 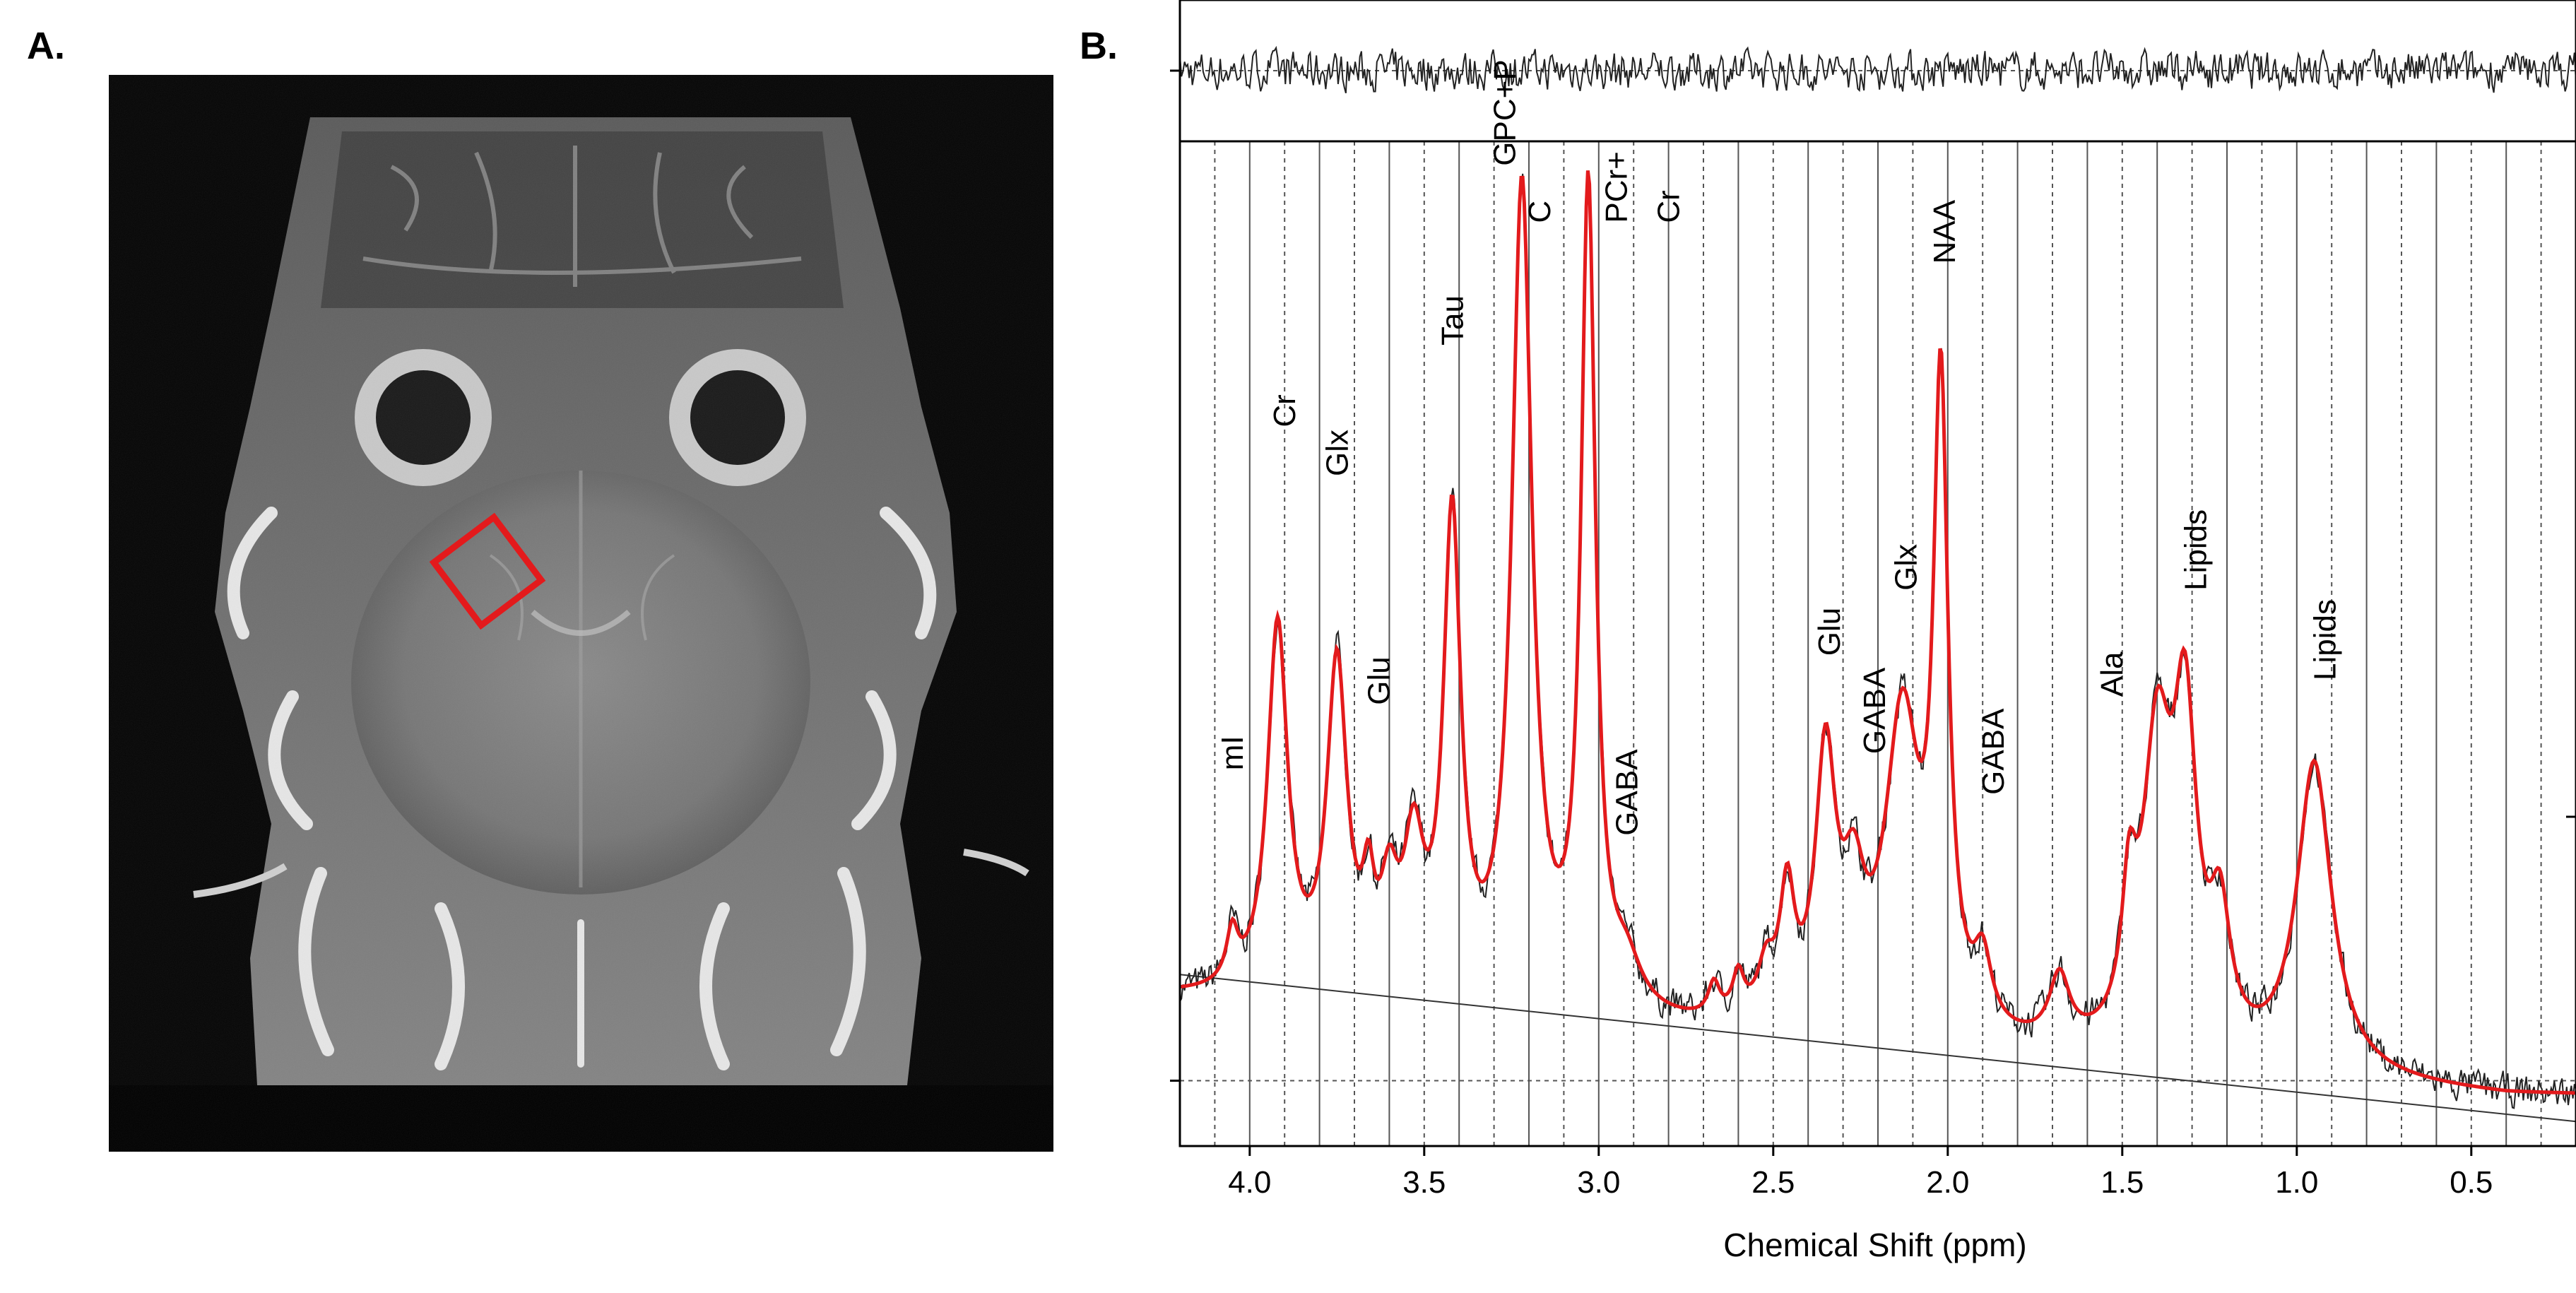 What do you see at coordinates (1504, 112) in the screenshot?
I see `peak-label: GPC+P` at bounding box center [1504, 112].